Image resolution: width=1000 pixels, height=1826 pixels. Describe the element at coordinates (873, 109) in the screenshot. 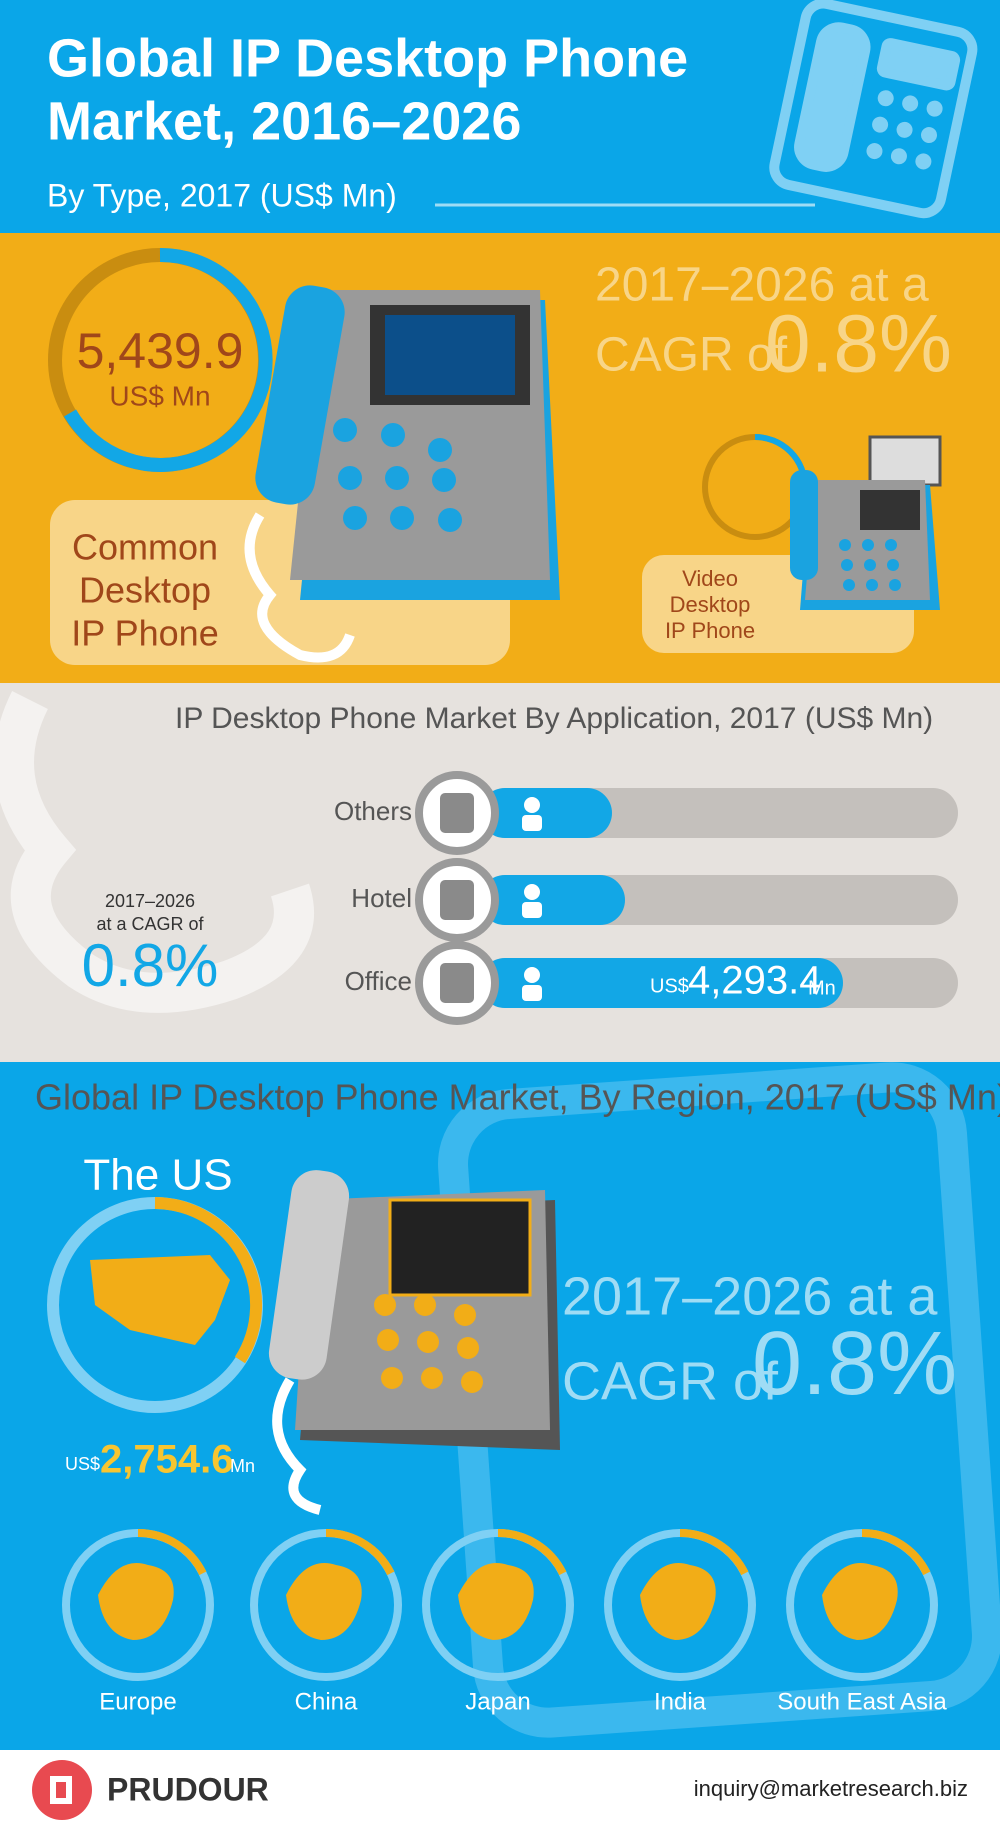

I see `header-phone-icon` at that location.